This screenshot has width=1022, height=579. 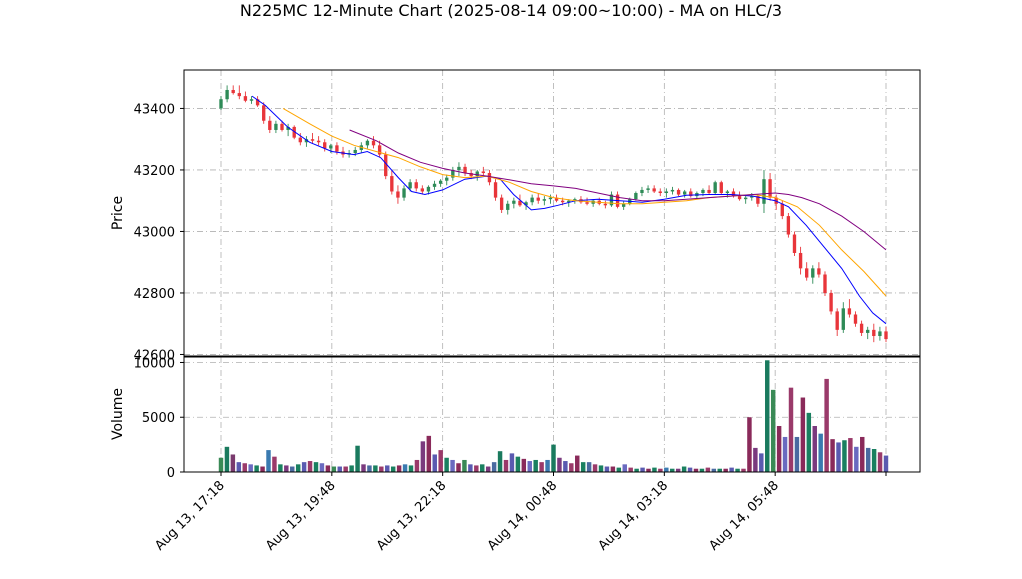 I want to click on volume-y-tick-label: 5000, so click(x=158, y=418).